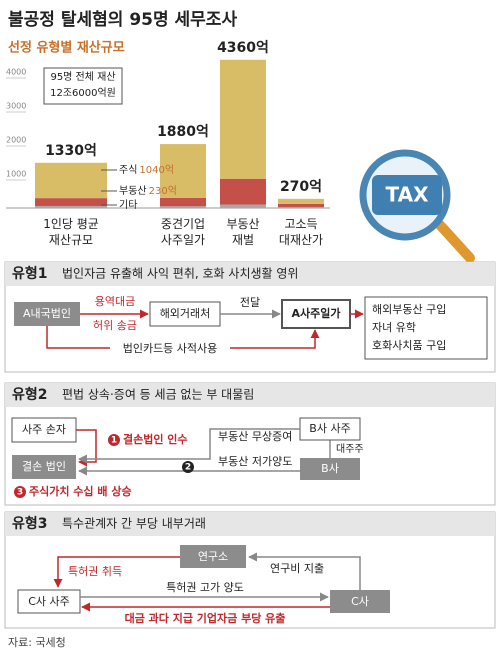  Describe the element at coordinates (329, 428) in the screenshot. I see `node-label: B사 사주` at that location.